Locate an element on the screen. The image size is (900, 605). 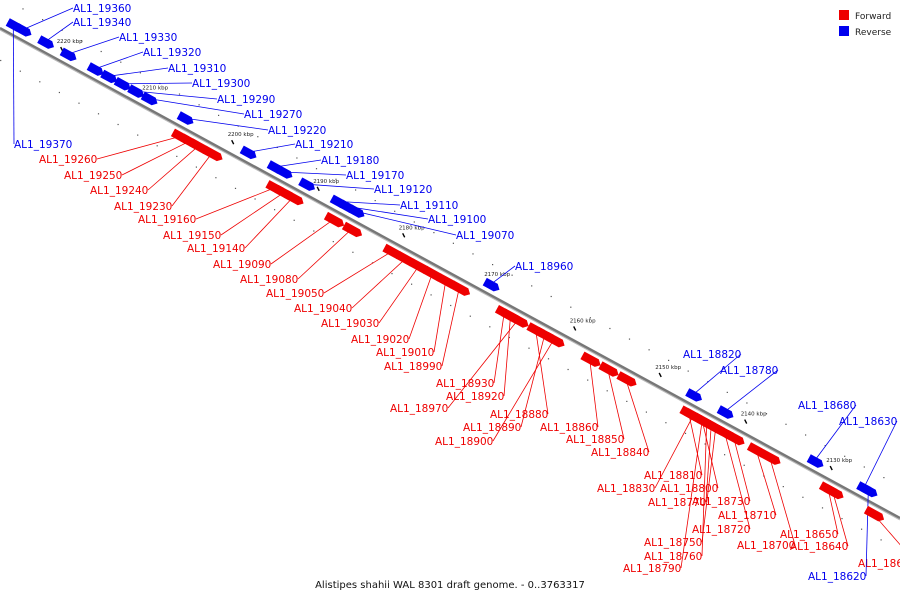
gene-label: AL1_18770 is located at coordinates (677, 503).